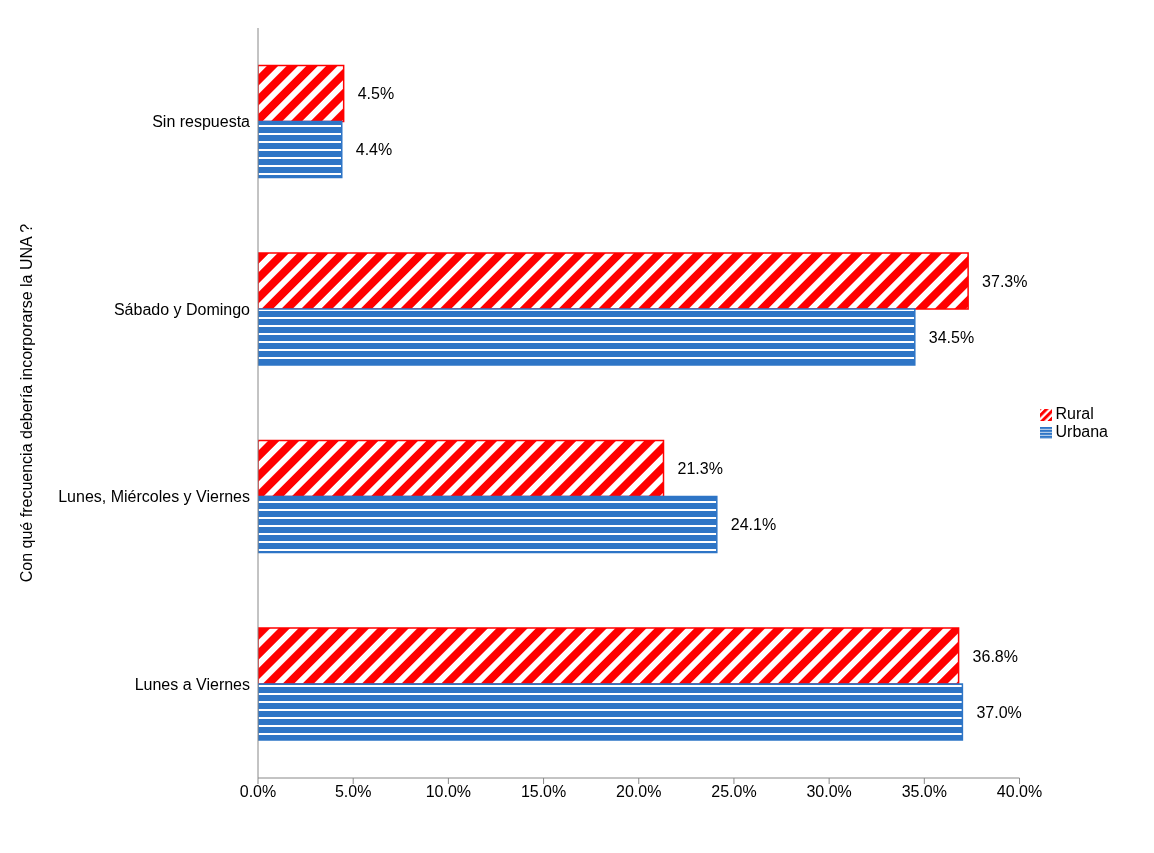  Describe the element at coordinates (1005, 281) in the screenshot. I see `data-label: 37.3%` at that location.